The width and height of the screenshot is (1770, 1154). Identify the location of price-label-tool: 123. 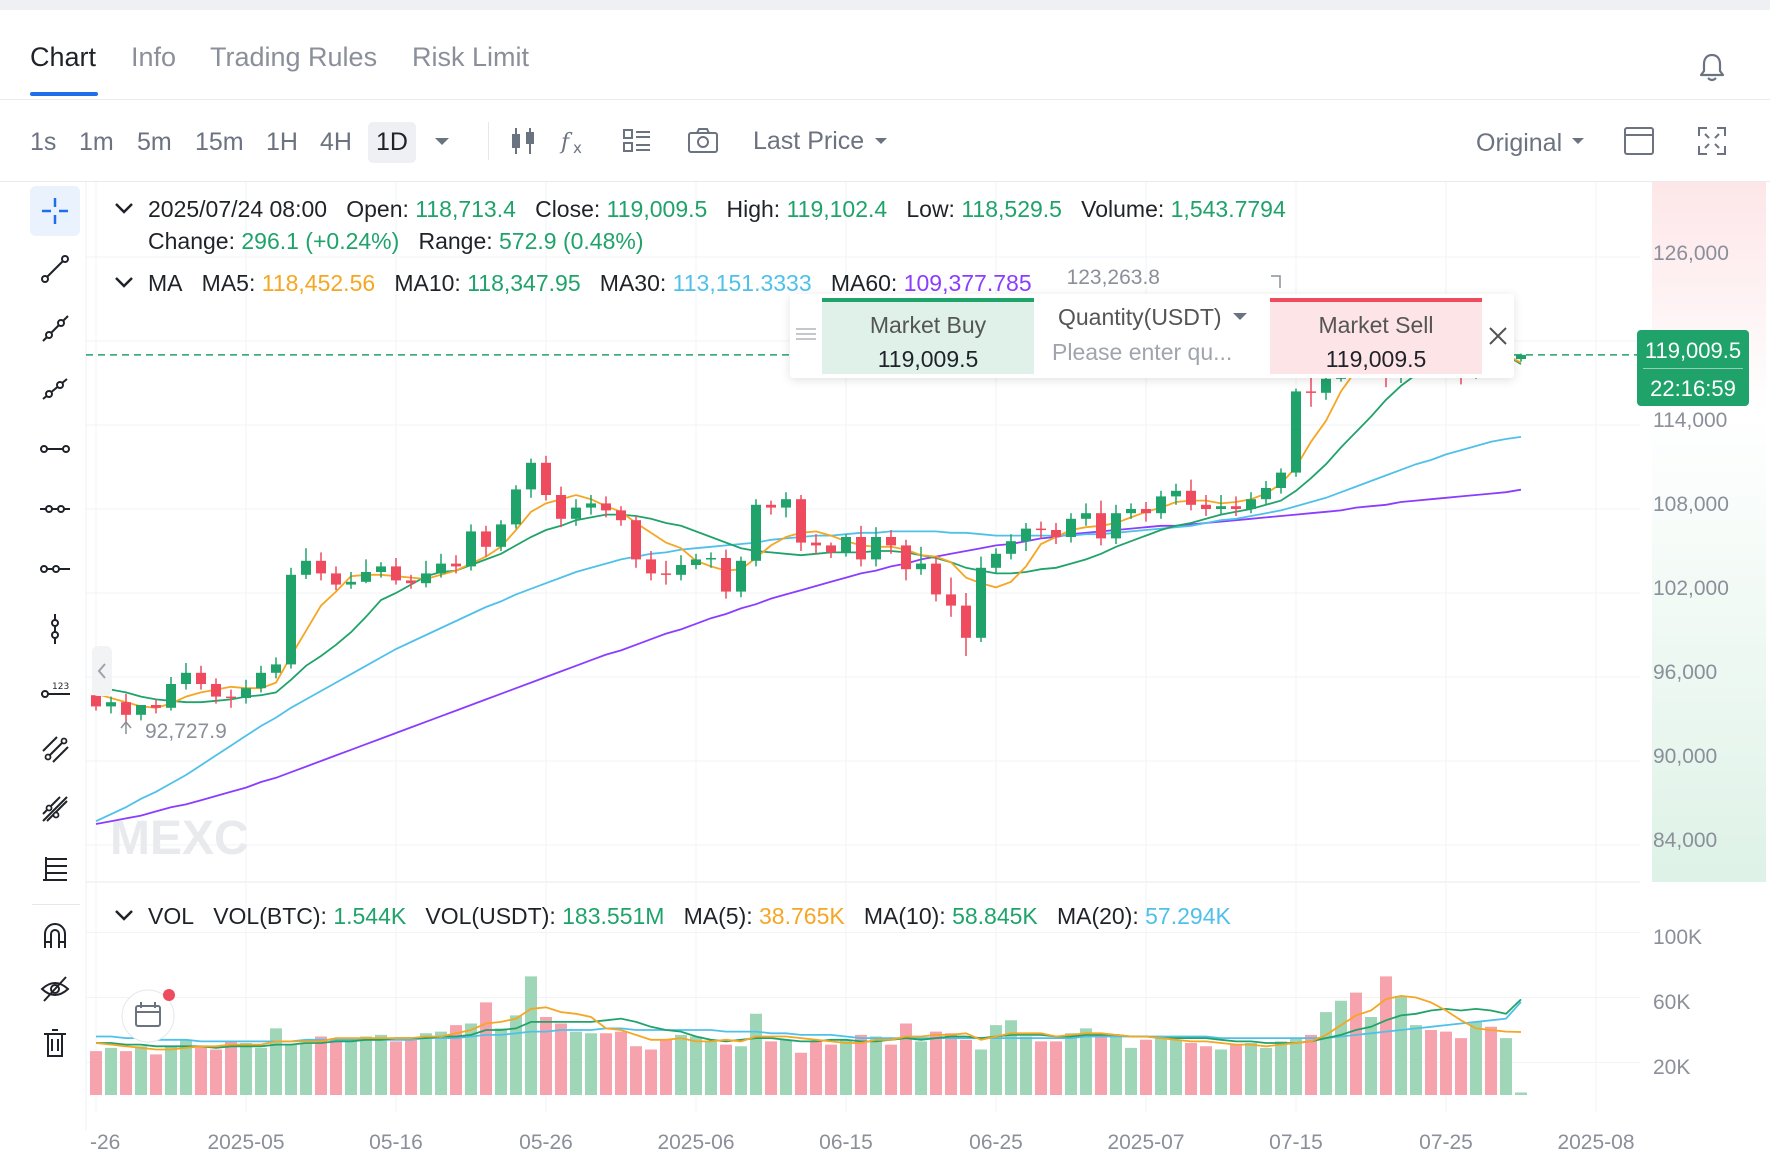
(55, 689).